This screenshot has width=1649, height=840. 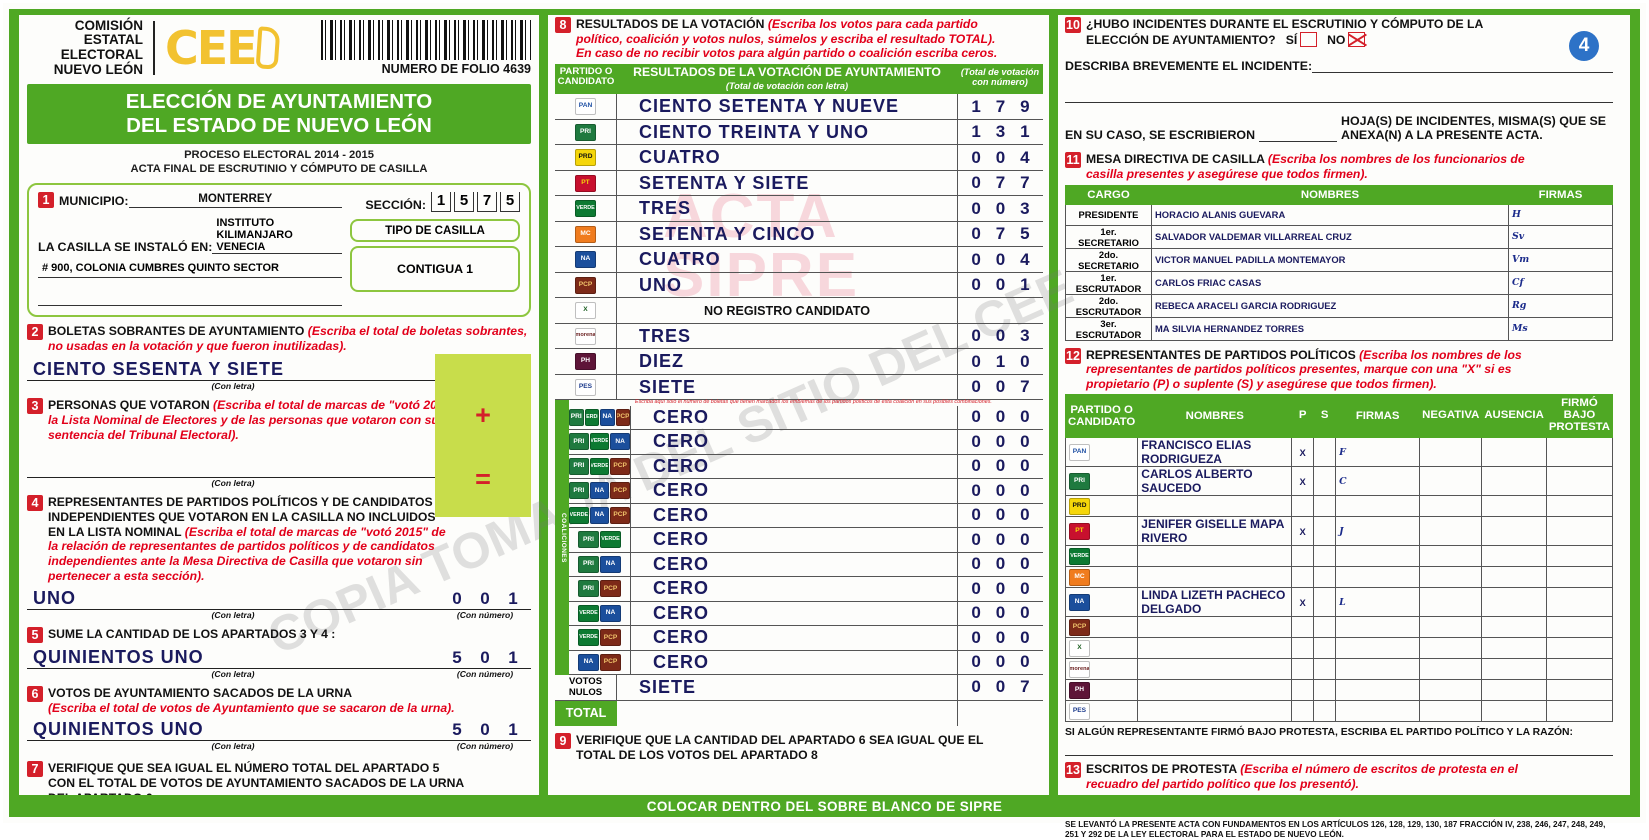 I want to click on mesa-directiva-row: 1er. ESCRUTADOR CARLOS FRIAC CASAS Cf, so click(x=1339, y=282).